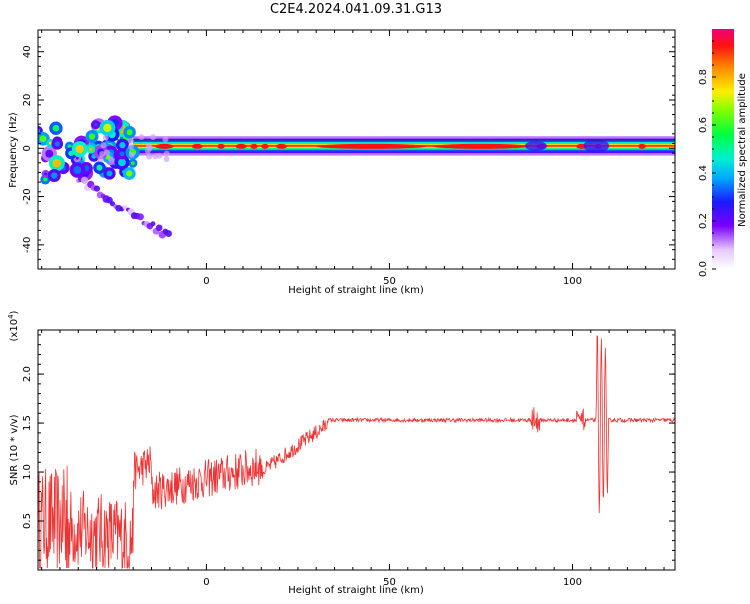  I want to click on colorbar-tick-label: 0.4, so click(703, 173).